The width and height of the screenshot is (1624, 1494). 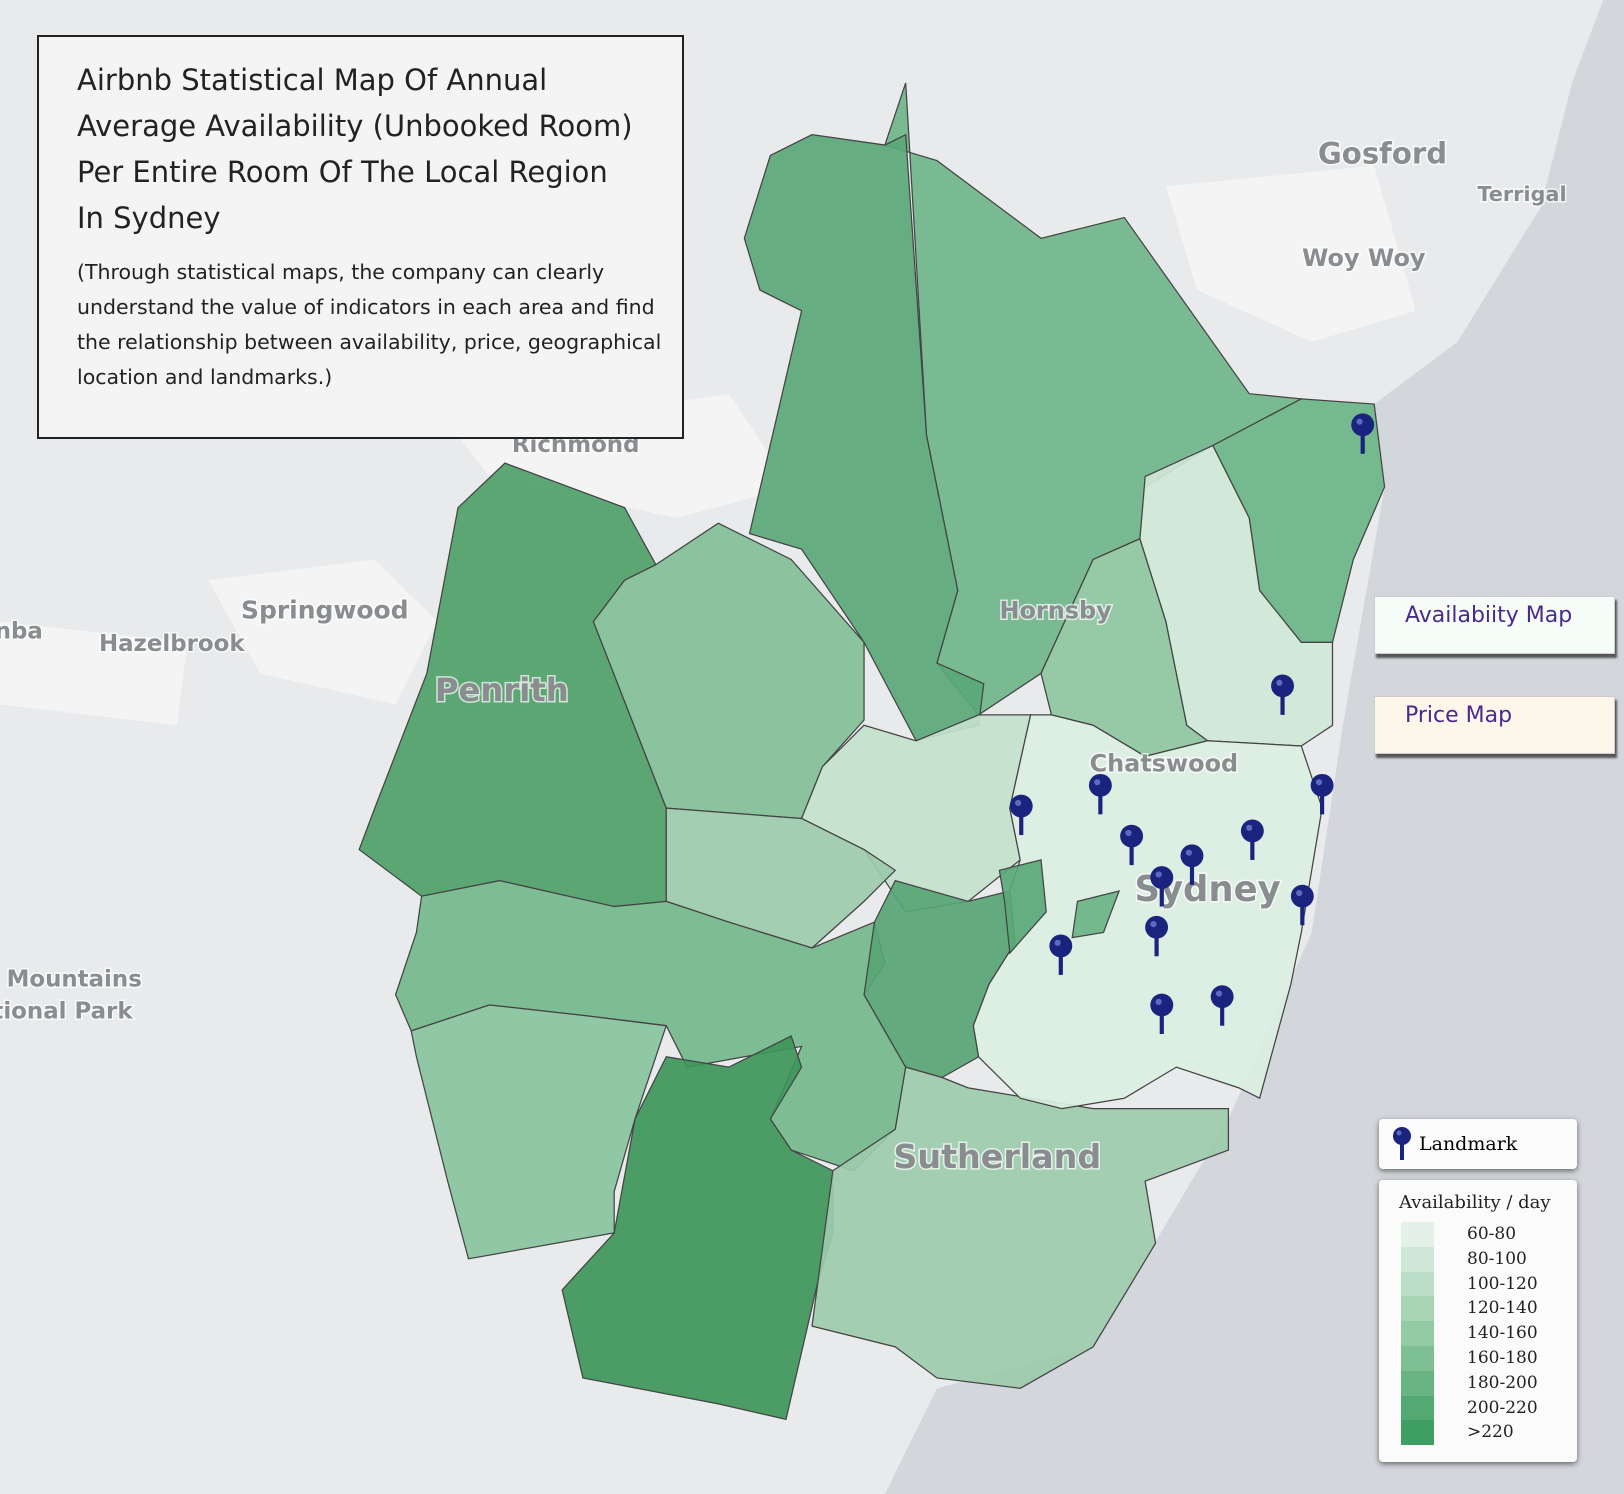 What do you see at coordinates (1494, 625) in the screenshot?
I see `availability-map-button: Availabiity Map` at bounding box center [1494, 625].